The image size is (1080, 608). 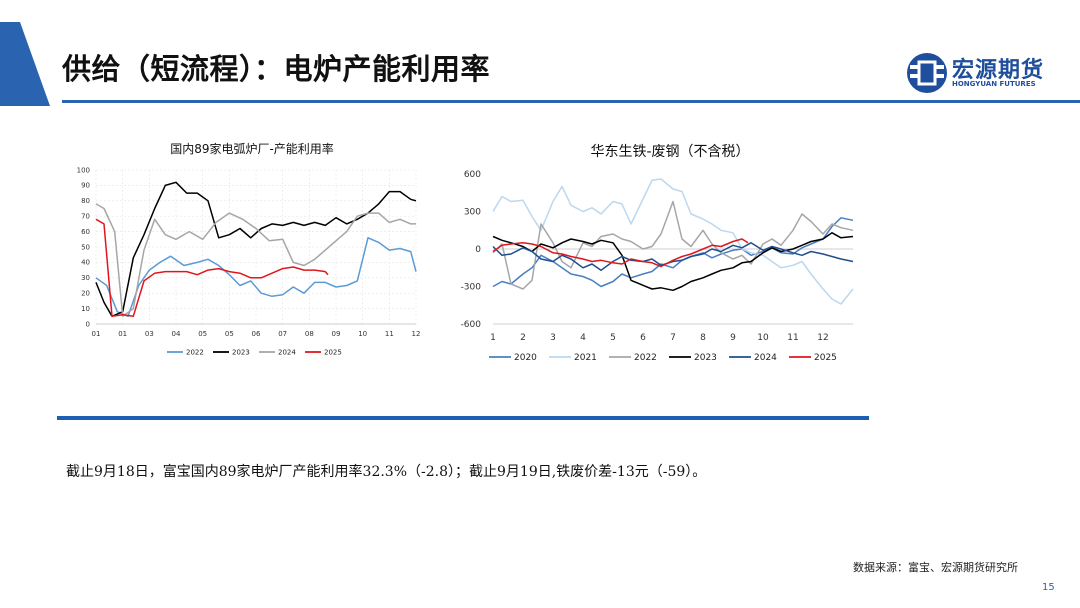 I want to click on y-tick-label: 70, so click(x=85, y=217).